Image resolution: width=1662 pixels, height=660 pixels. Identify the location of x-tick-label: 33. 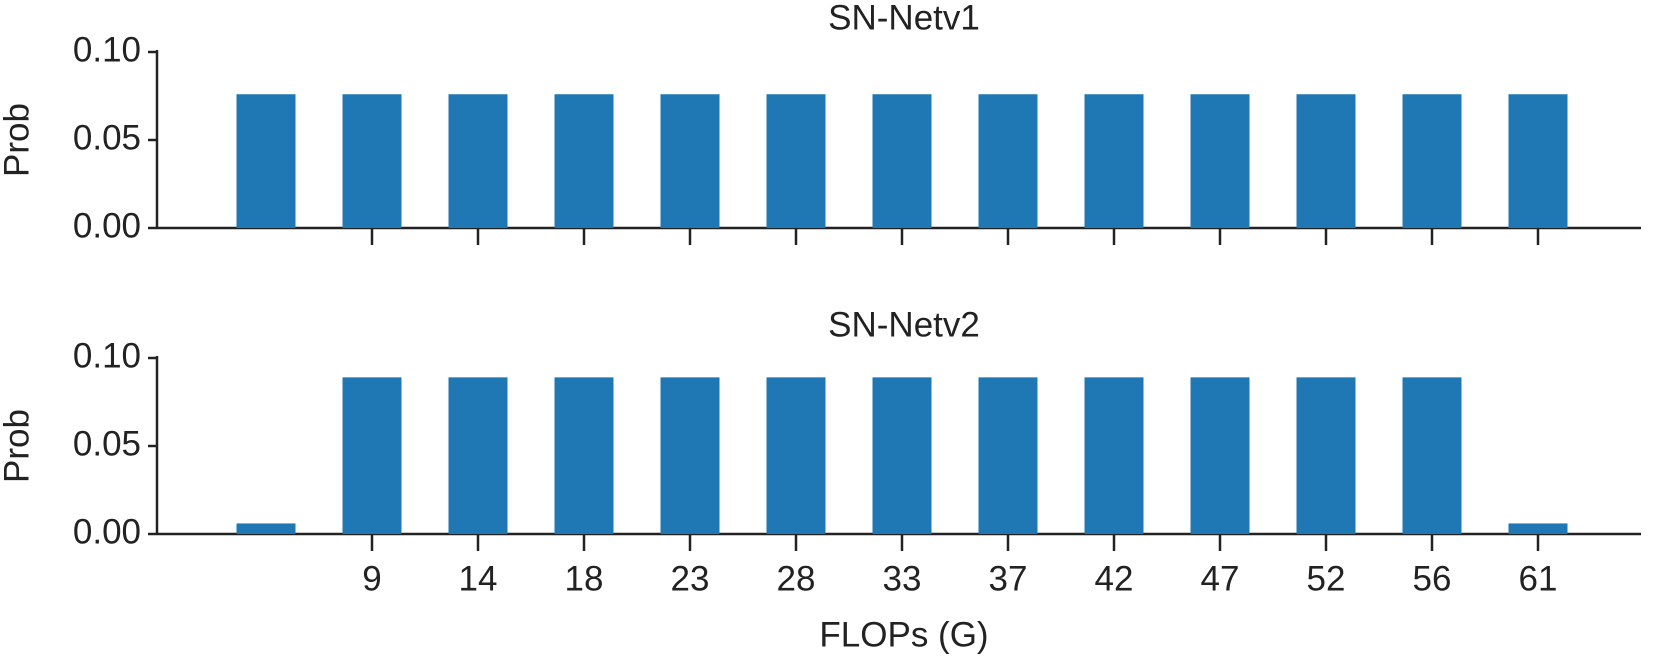
(902, 578).